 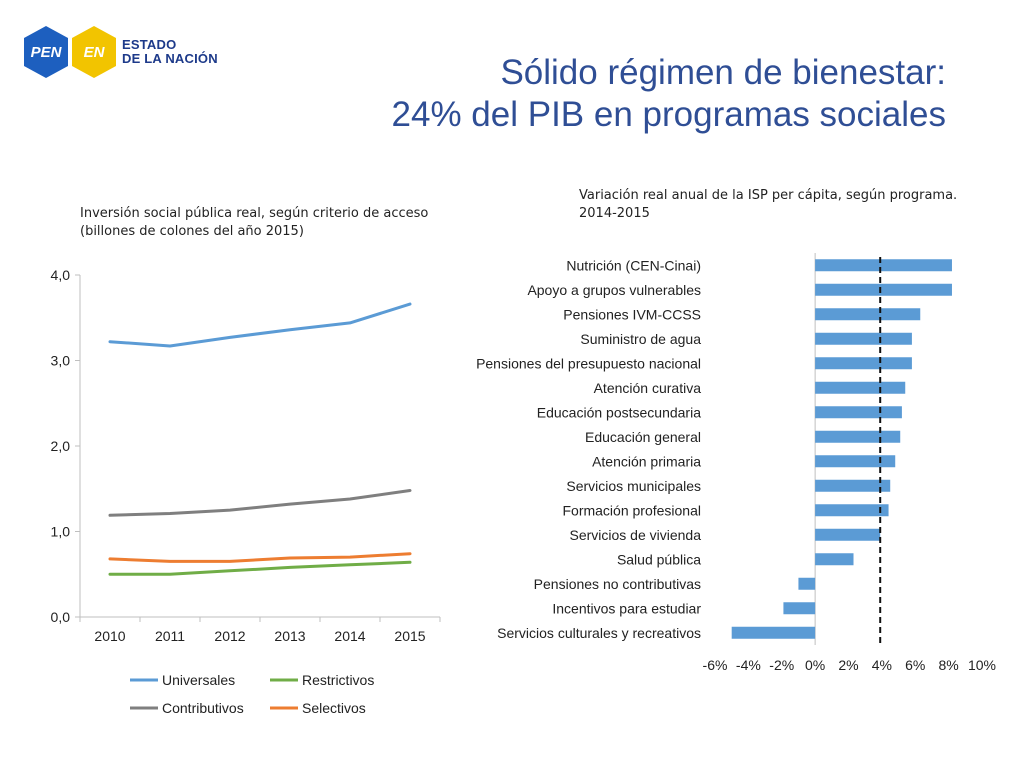 I want to click on logo: PEN EN ESTADO DE LA NACIÓN, so click(x=127, y=52).